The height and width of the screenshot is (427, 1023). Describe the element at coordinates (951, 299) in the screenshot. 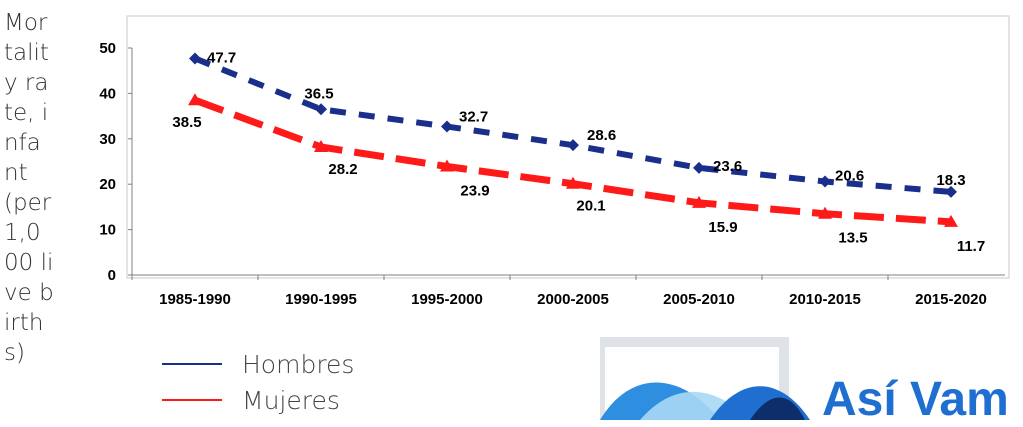

I see `x-tick-label: 2015-2020` at that location.